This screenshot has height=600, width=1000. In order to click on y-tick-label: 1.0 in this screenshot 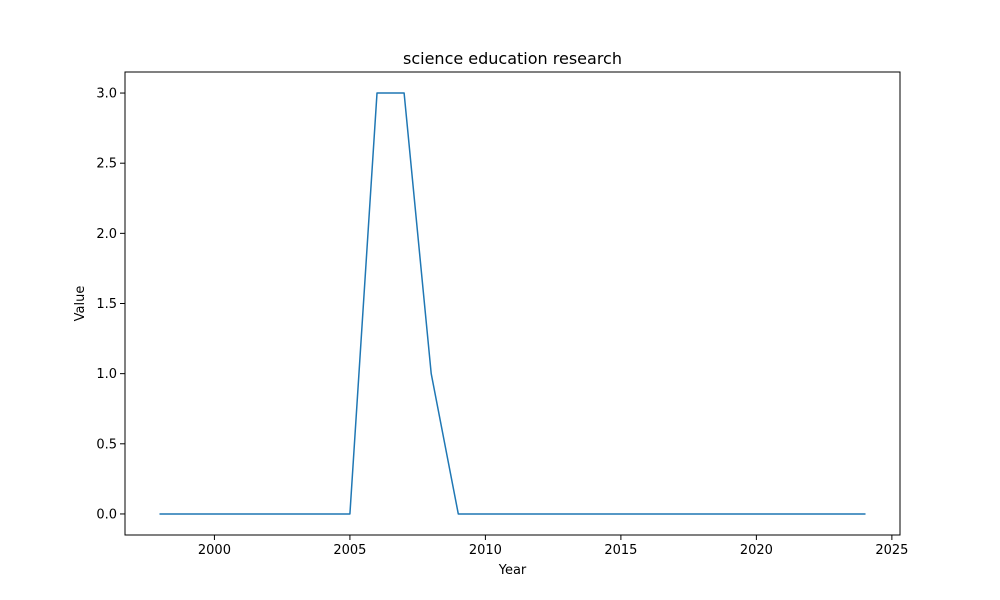, I will do `click(106, 374)`.